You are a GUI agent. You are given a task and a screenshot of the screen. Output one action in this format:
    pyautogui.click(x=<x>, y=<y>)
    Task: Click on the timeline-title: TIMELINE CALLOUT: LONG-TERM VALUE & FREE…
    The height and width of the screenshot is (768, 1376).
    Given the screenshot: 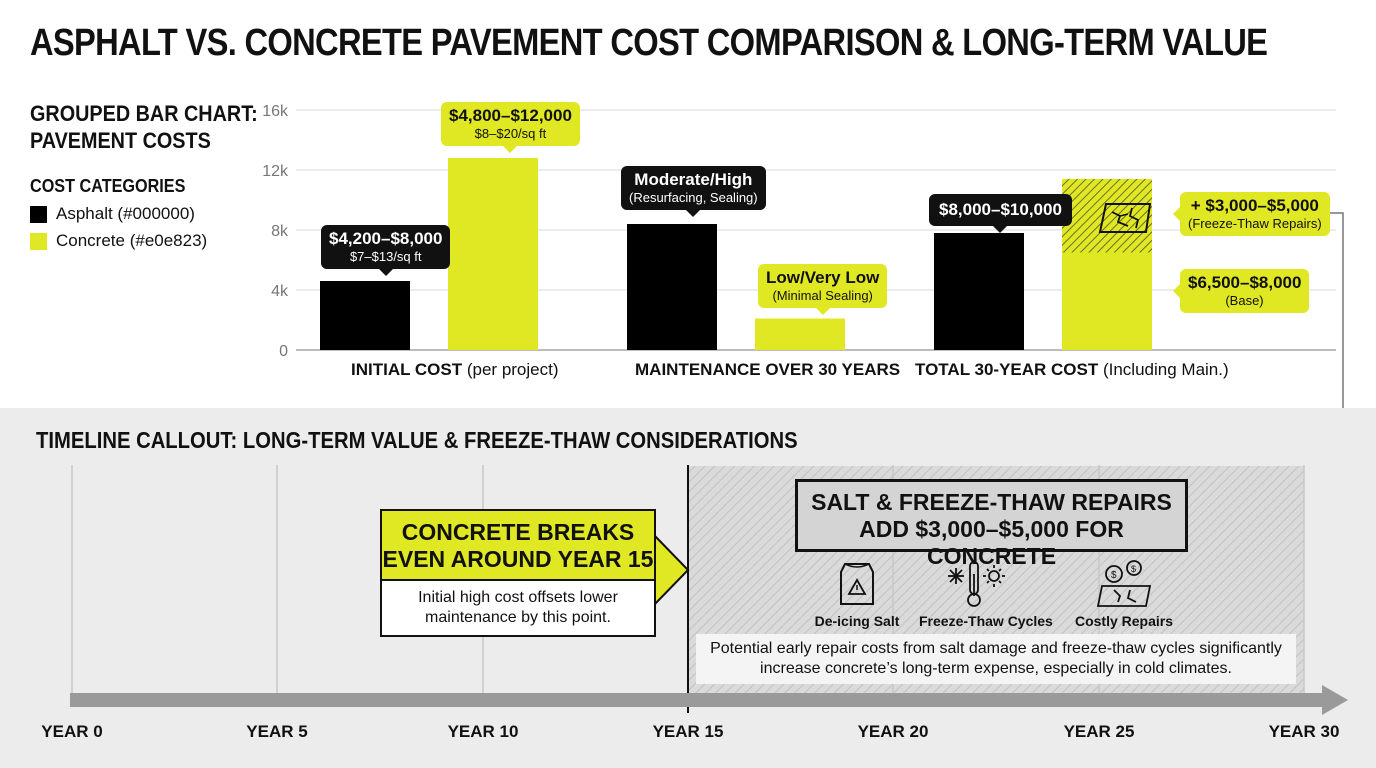 What is the action you would take?
    pyautogui.click(x=417, y=440)
    